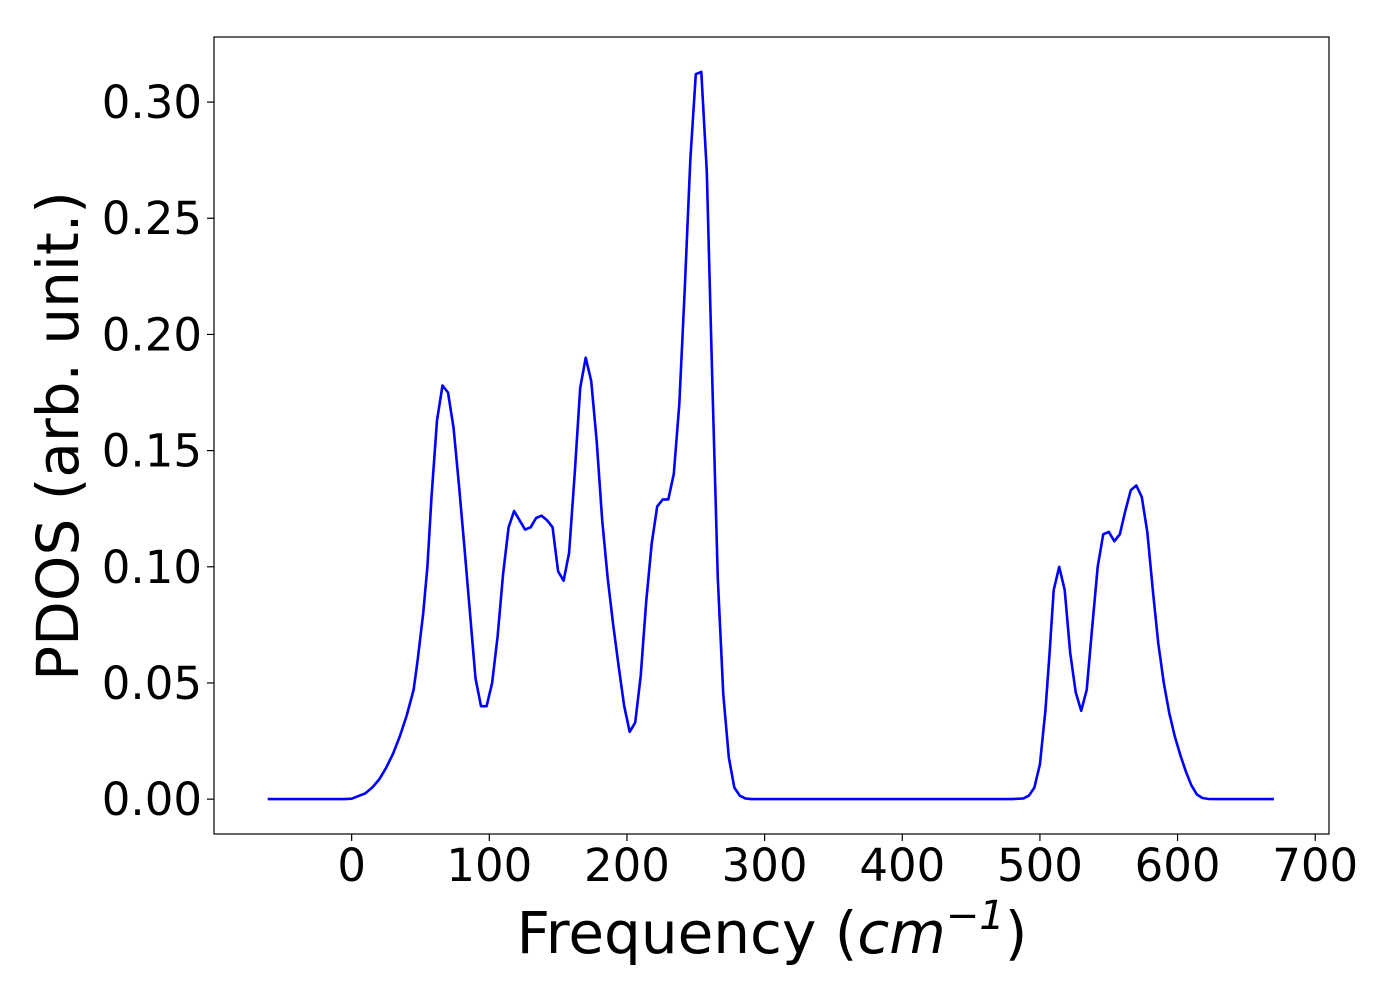 This screenshot has width=1400, height=1000. Describe the element at coordinates (152, 218) in the screenshot. I see `y-tick-label: 0.25` at that location.